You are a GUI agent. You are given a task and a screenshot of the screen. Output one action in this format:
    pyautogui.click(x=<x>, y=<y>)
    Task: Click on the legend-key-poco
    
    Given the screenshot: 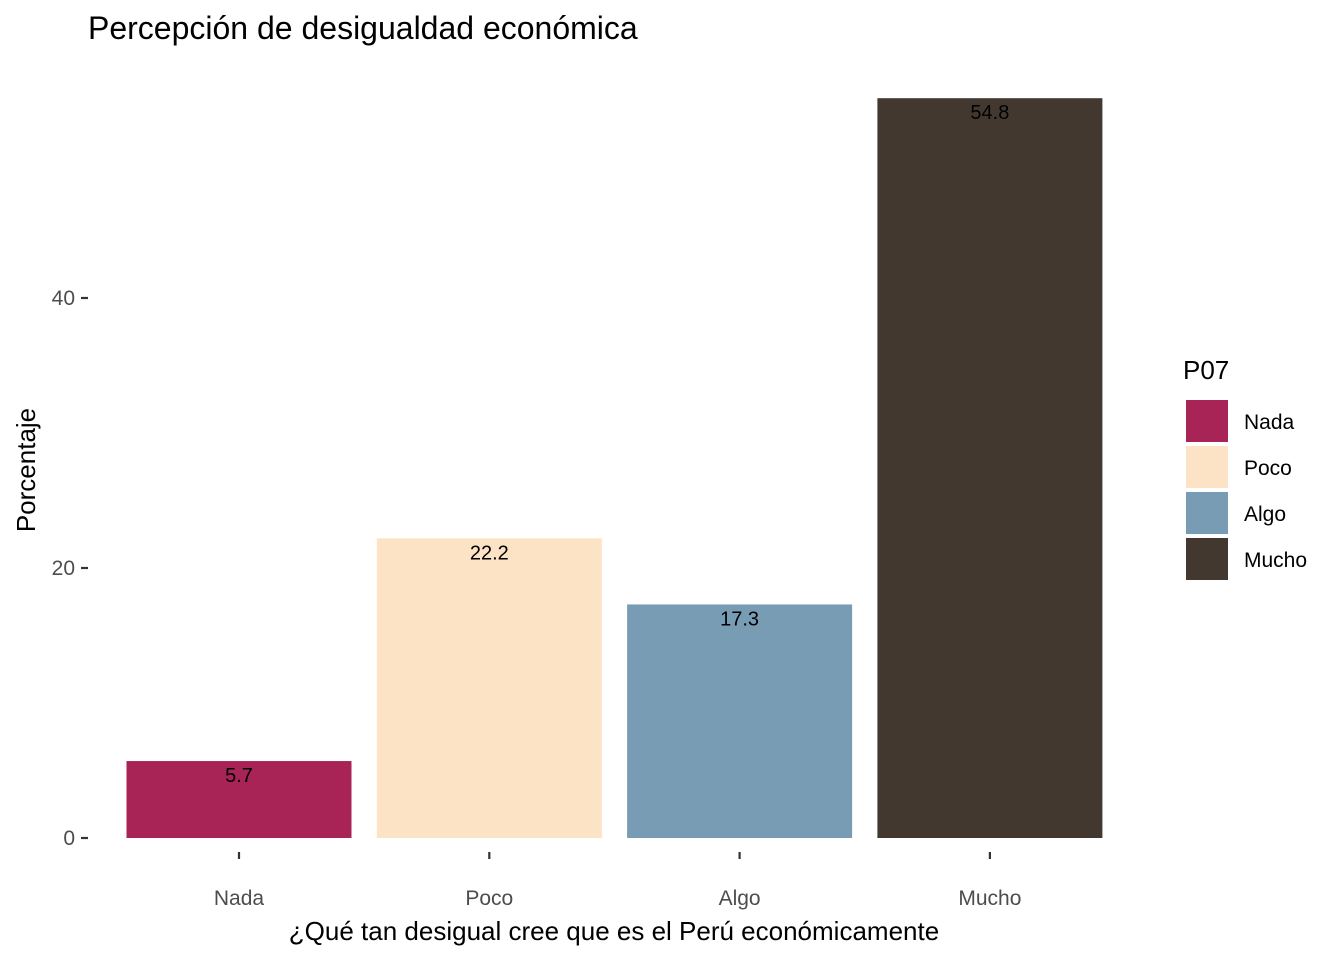 What is the action you would take?
    pyautogui.click(x=1207, y=467)
    